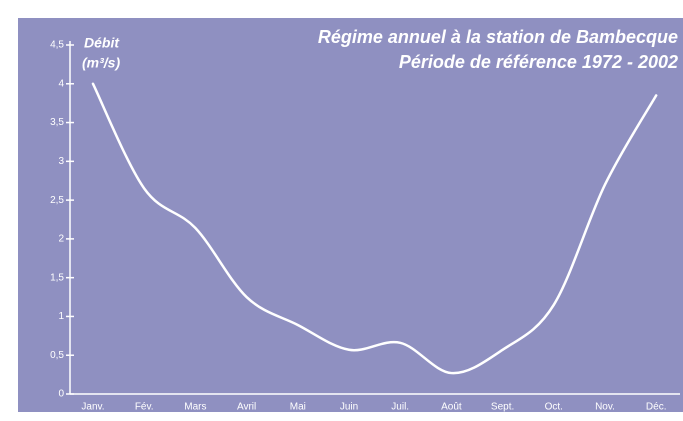  Describe the element at coordinates (92, 407) in the screenshot. I see `x-tick-label: Janv.` at that location.